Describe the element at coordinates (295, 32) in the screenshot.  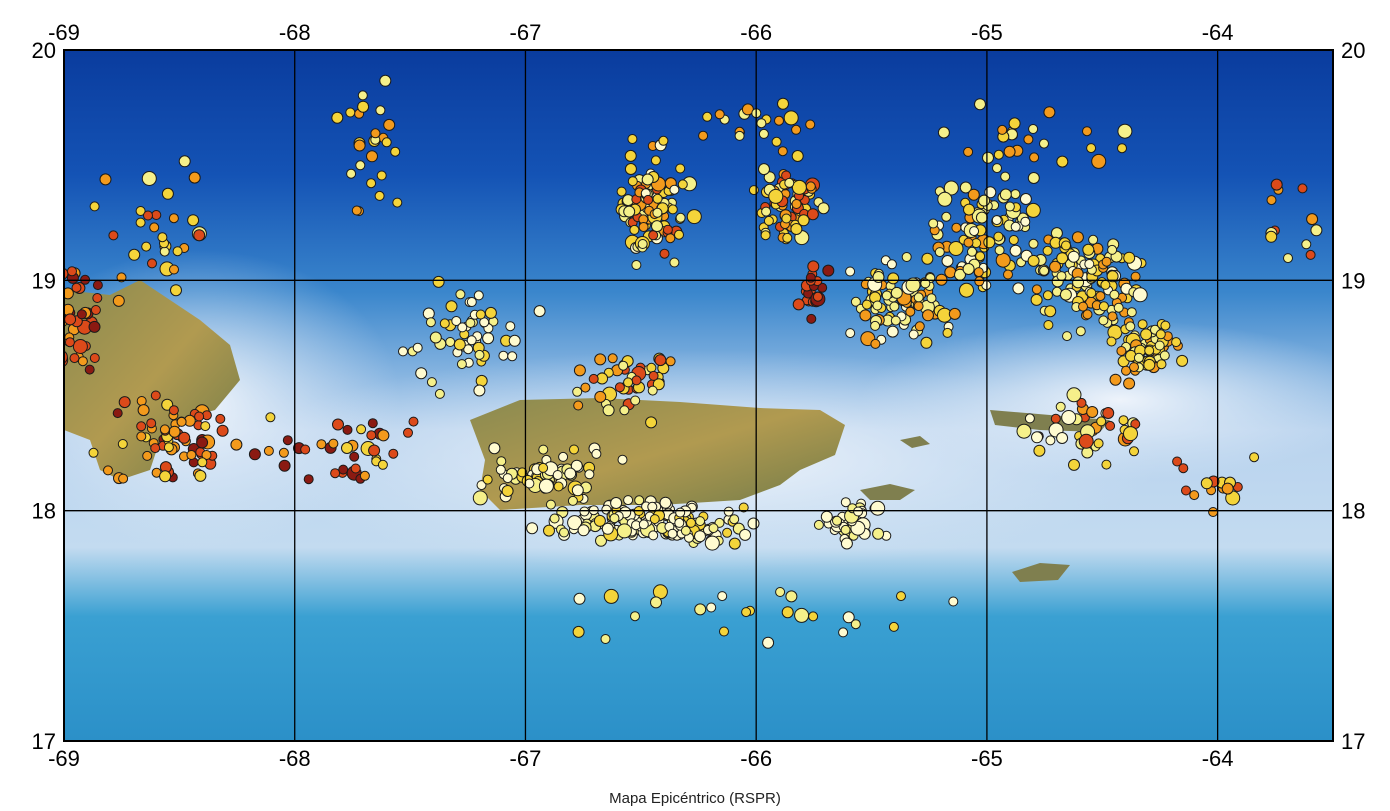
I see `lon-tick-label-top: -68` at that location.